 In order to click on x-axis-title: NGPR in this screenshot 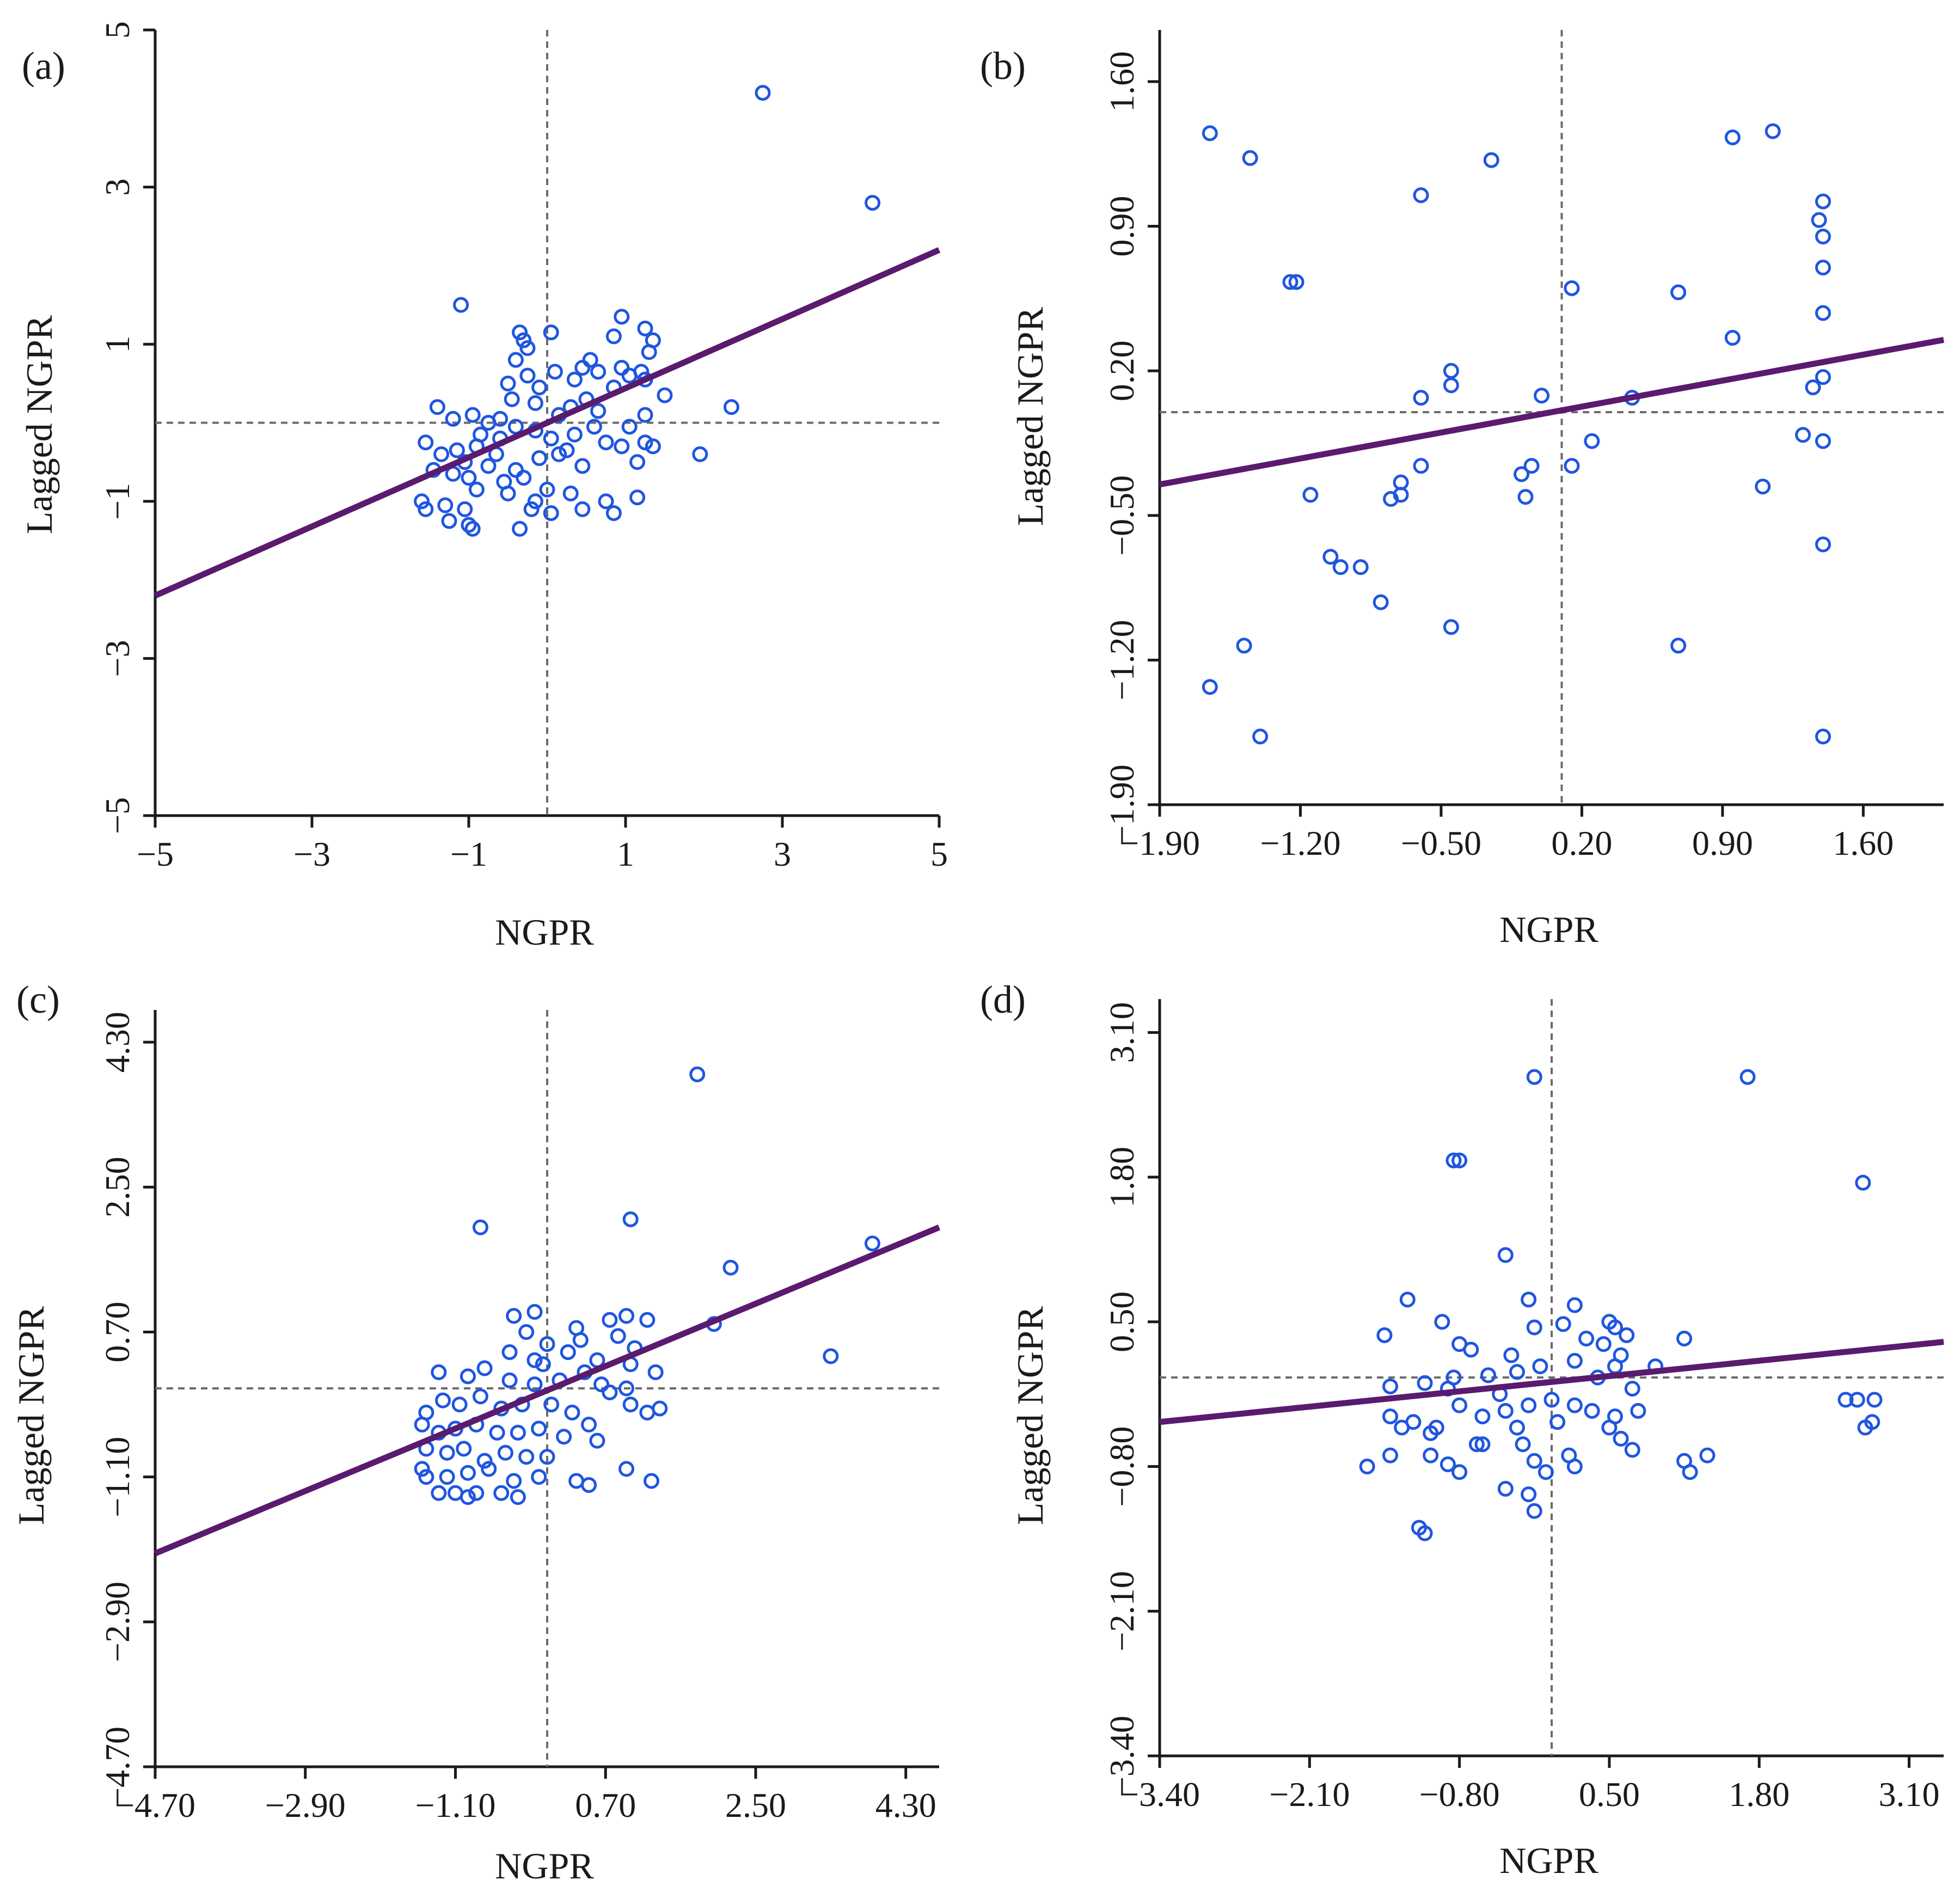, I will do `click(1548, 1861)`.